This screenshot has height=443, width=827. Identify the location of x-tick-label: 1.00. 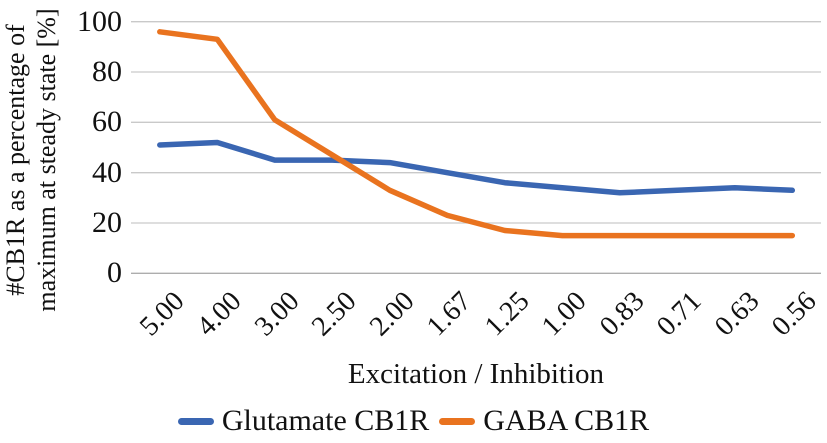
(564, 314).